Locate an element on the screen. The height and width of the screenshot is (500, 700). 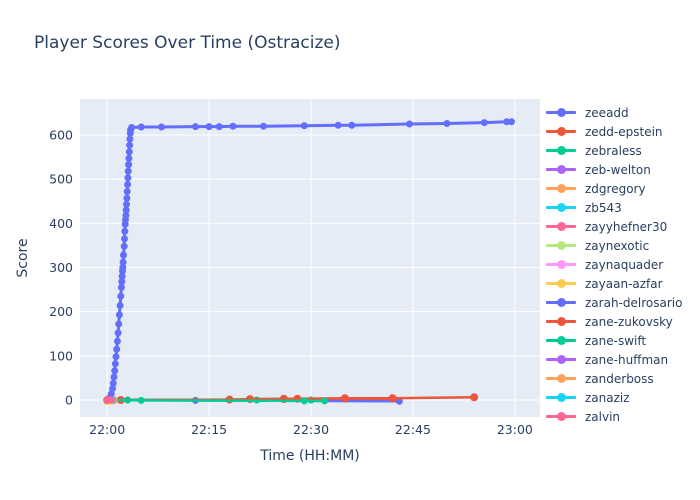
legend-item-zane-huffman: zane-huffman is located at coordinates (622, 359).